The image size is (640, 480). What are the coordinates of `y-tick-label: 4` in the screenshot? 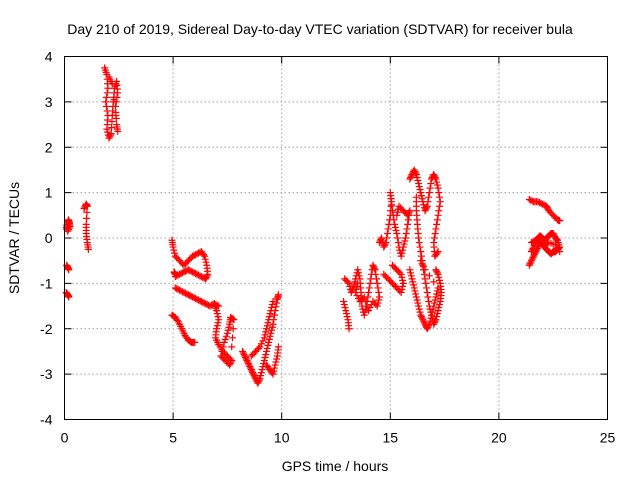 It's located at (49, 57).